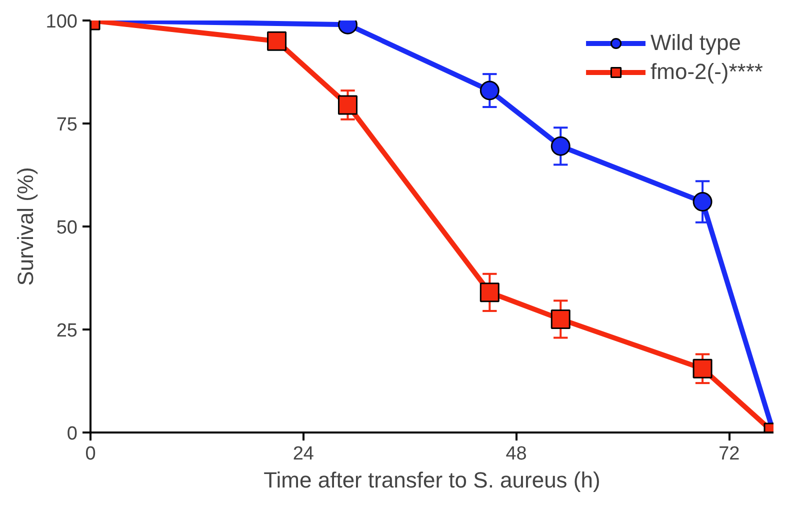 The width and height of the screenshot is (793, 512). I want to click on x-tick-label: 72, so click(729, 454).